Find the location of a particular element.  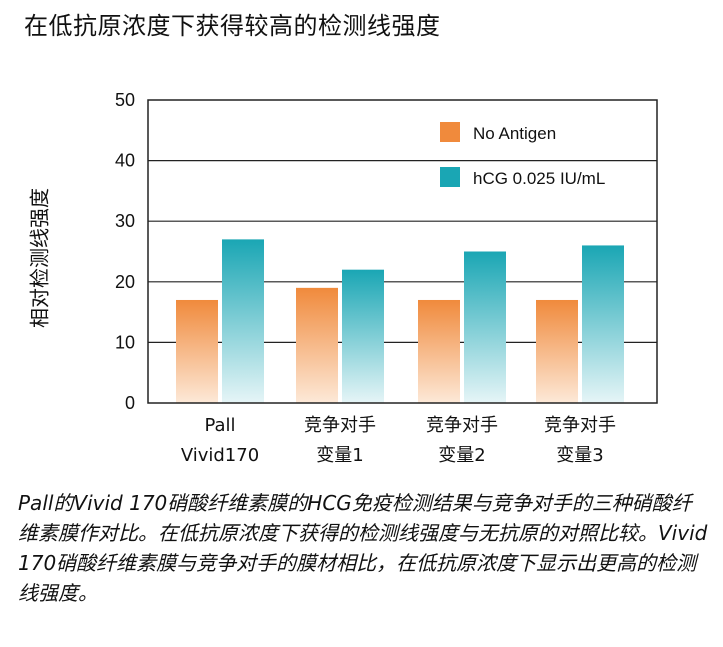

y-tick-label: 10 is located at coordinates (125, 342).